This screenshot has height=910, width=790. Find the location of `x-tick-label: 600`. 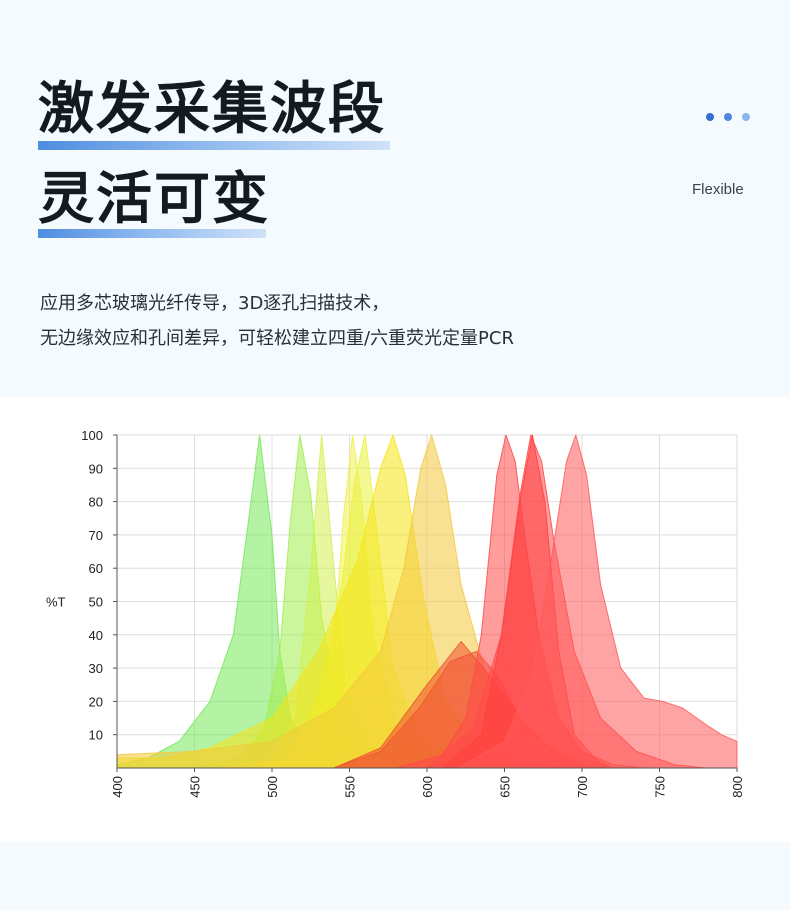

x-tick-label: 600 is located at coordinates (427, 787).